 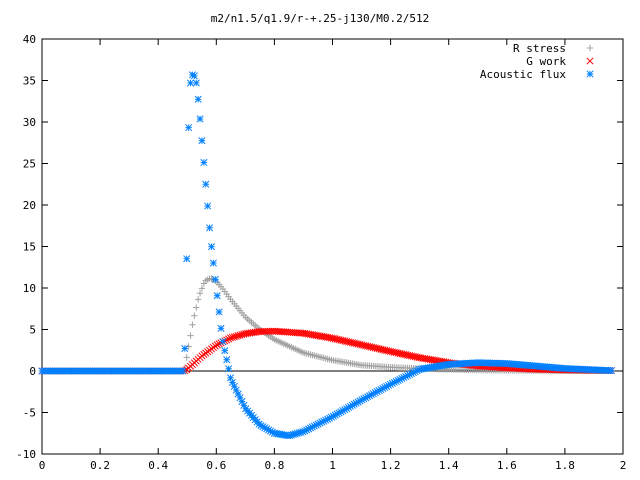 What do you see at coordinates (32, 371) in the screenshot?
I see `y-tick-label: 0` at bounding box center [32, 371].